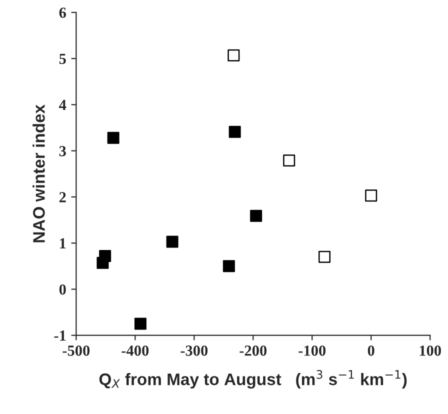 The width and height of the screenshot is (448, 414). What do you see at coordinates (76, 351) in the screenshot?
I see `x-tick-label: -500` at bounding box center [76, 351].